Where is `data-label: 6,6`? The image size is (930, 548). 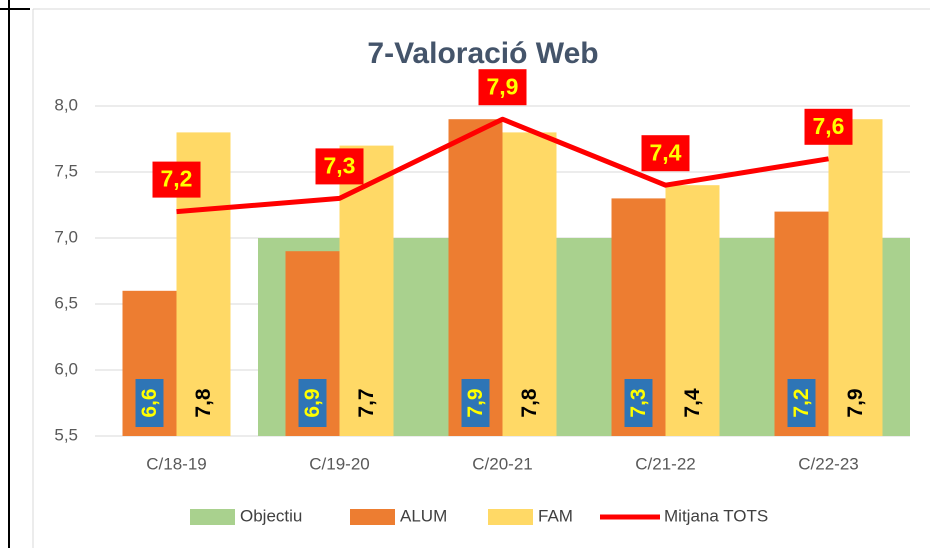
data-label: 6,6 is located at coordinates (149, 402).